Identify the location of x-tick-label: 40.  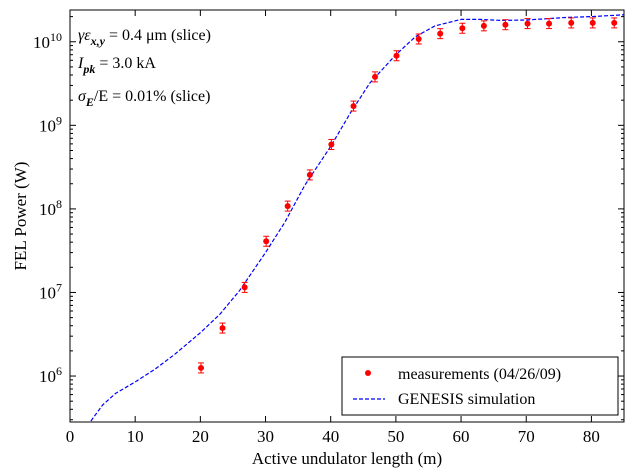
(330, 436).